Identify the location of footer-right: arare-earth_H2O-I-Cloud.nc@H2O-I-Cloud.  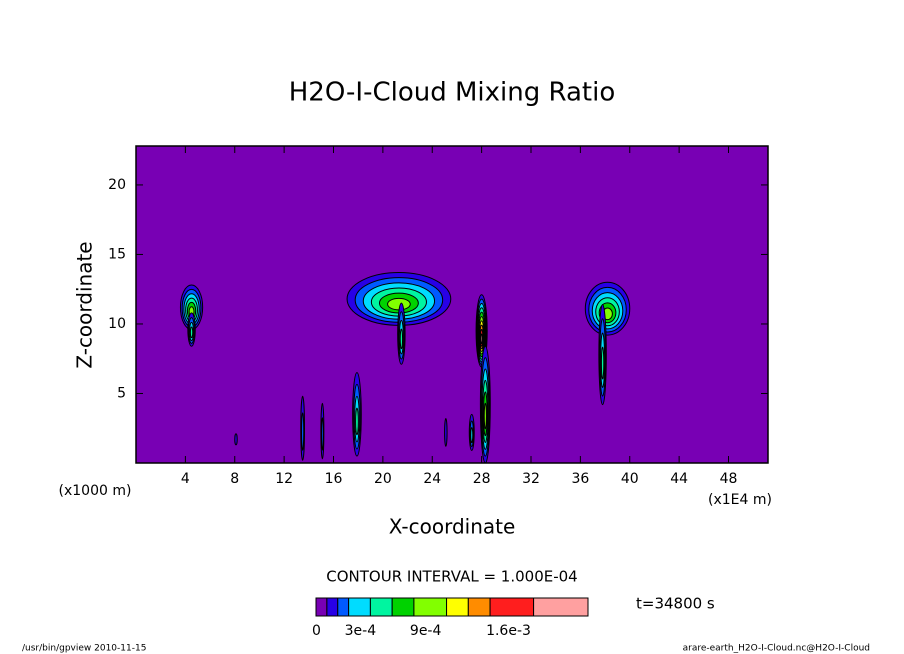
(776, 649).